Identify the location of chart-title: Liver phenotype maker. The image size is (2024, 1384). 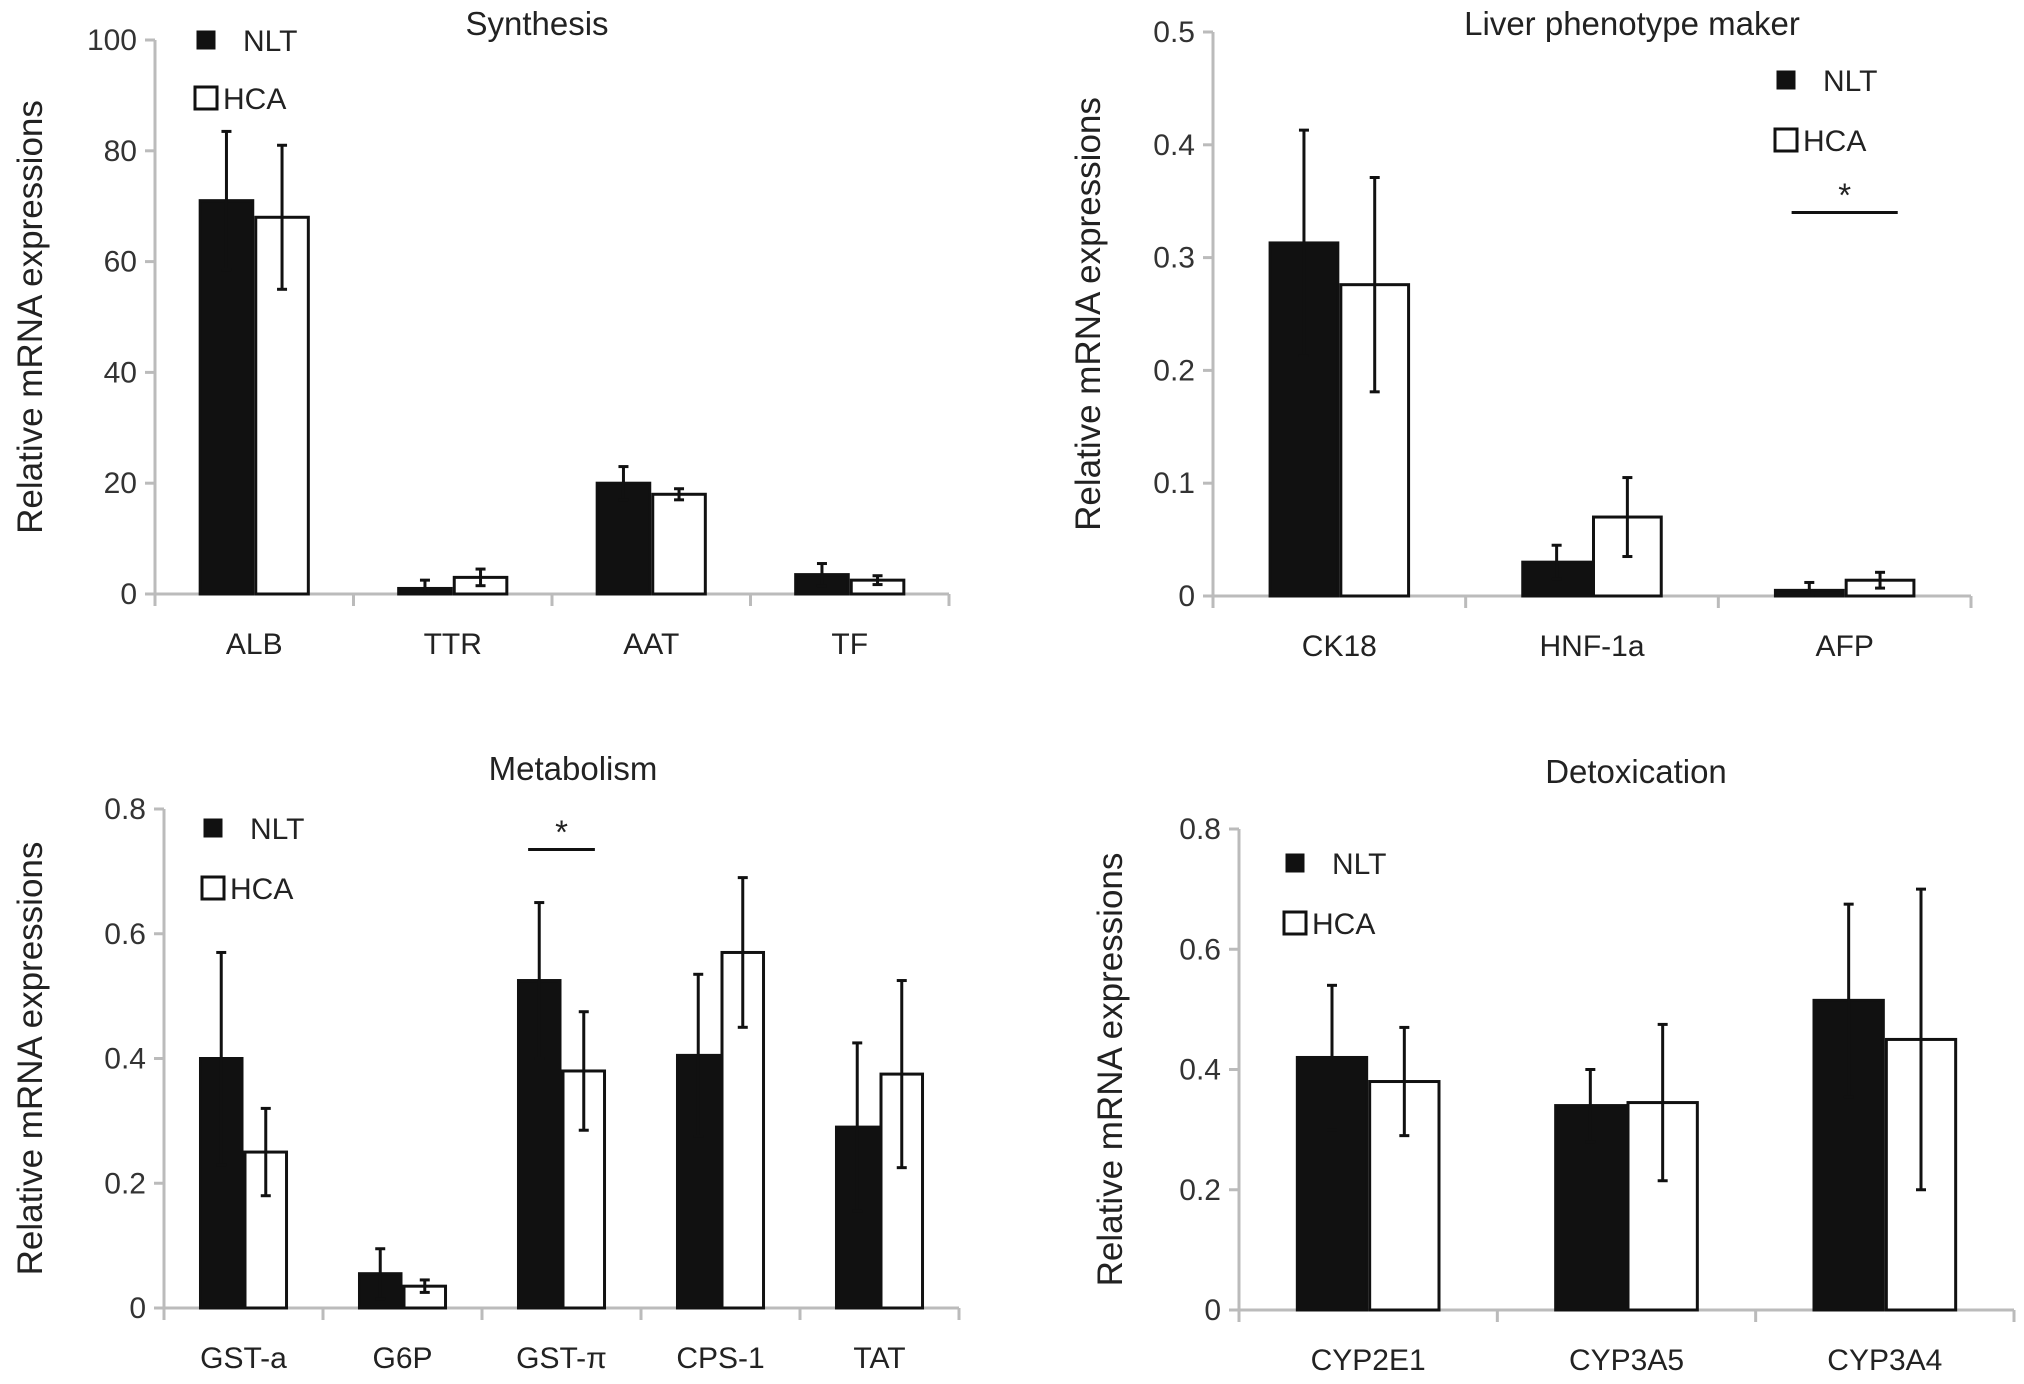
(1632, 23).